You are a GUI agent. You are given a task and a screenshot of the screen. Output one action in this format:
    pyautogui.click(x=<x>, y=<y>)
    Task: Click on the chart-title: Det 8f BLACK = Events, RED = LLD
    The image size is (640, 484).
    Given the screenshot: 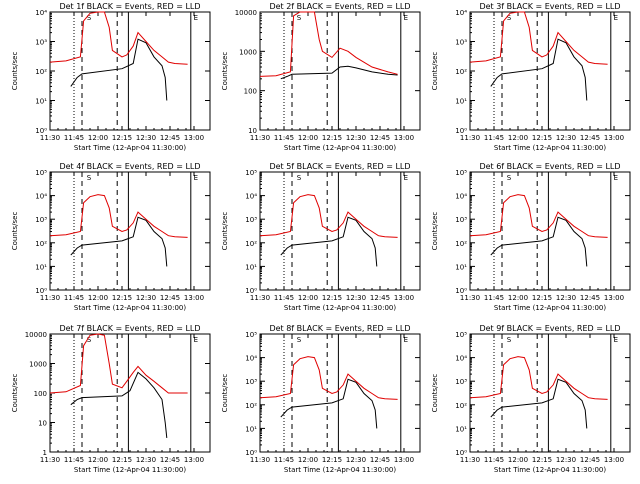 What is the action you would take?
    pyautogui.click(x=339, y=328)
    